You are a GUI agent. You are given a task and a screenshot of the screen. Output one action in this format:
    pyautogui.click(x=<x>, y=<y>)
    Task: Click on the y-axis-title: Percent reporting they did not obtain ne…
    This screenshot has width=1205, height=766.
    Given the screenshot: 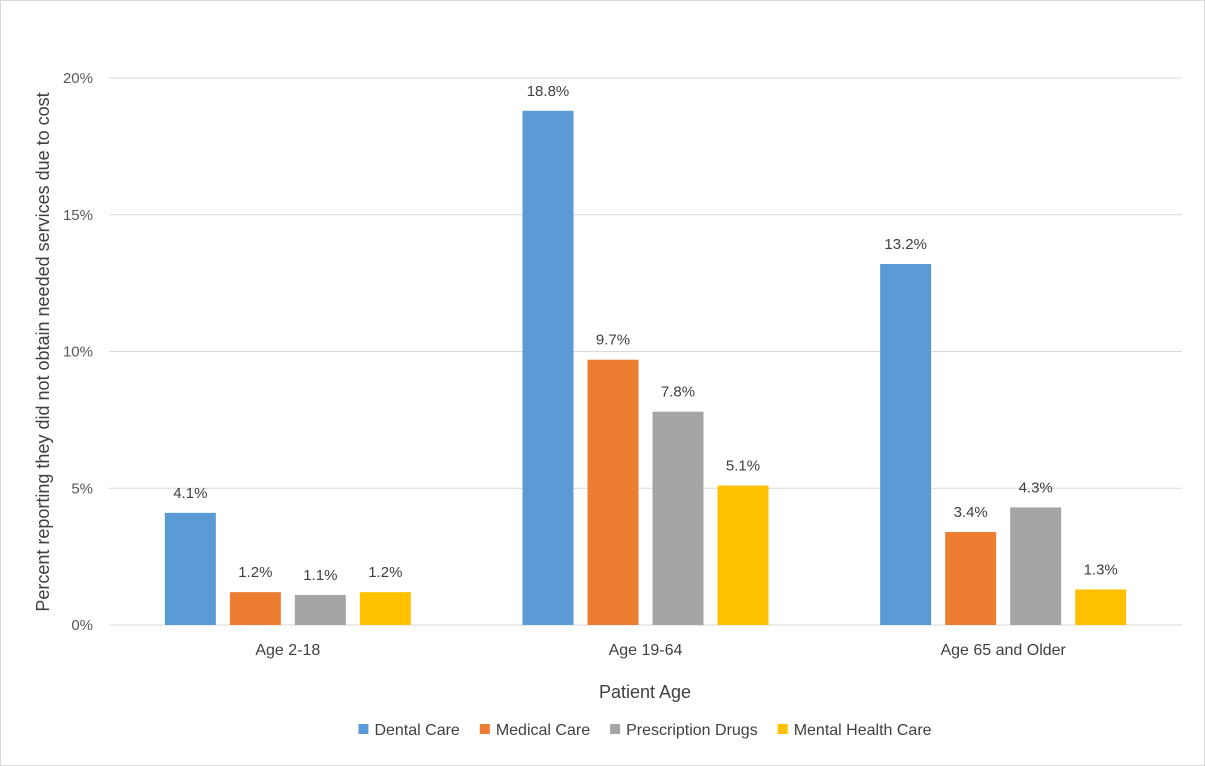 What is the action you would take?
    pyautogui.click(x=43, y=351)
    